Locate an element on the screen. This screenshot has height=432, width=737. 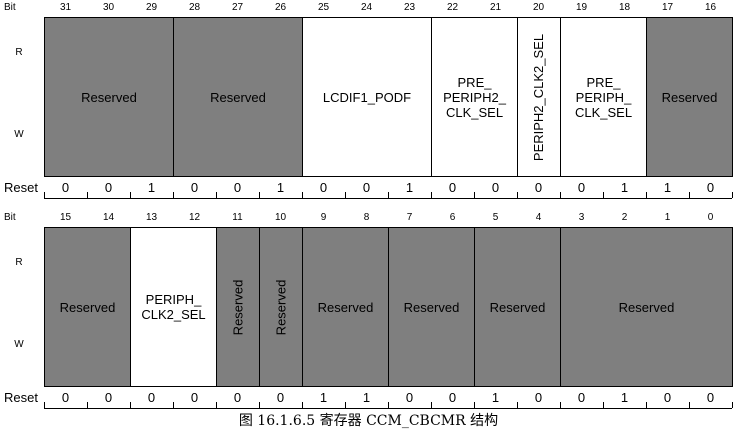
bitfield-name: PERIPH2_CLK2_SEL is located at coordinates (539, 97).